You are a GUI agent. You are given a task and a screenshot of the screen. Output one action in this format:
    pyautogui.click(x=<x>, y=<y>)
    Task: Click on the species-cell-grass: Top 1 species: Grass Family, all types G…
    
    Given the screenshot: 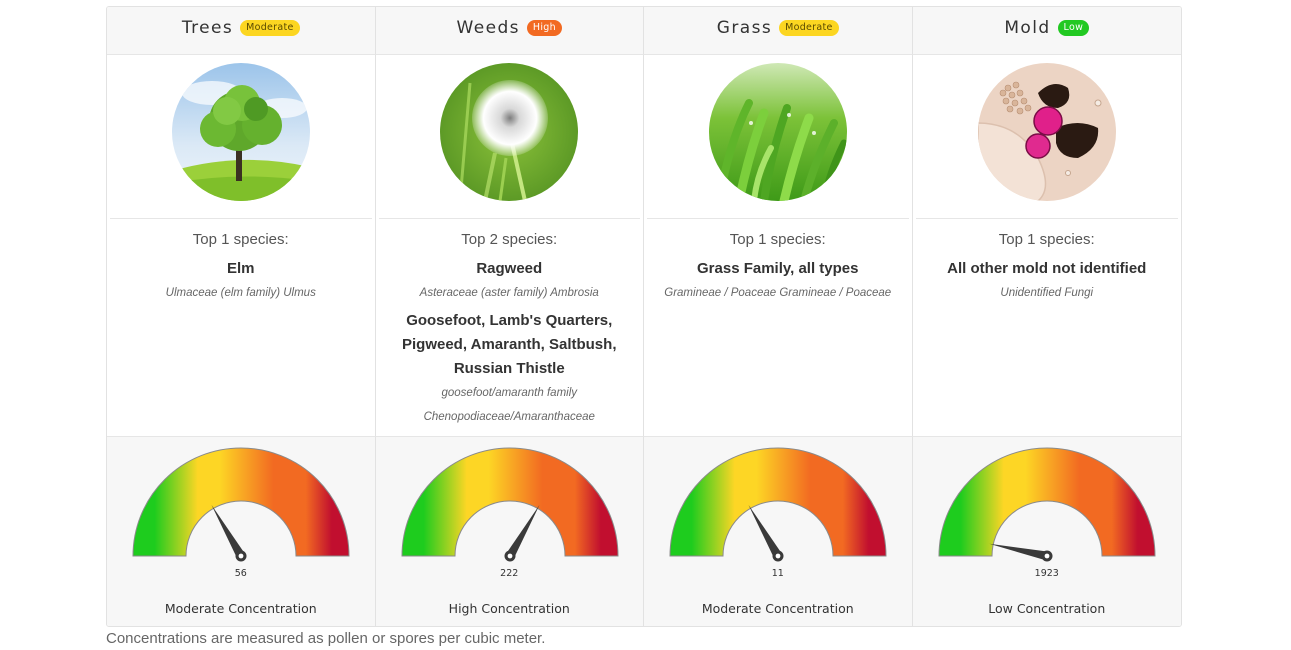 What is the action you would take?
    pyautogui.click(x=778, y=328)
    